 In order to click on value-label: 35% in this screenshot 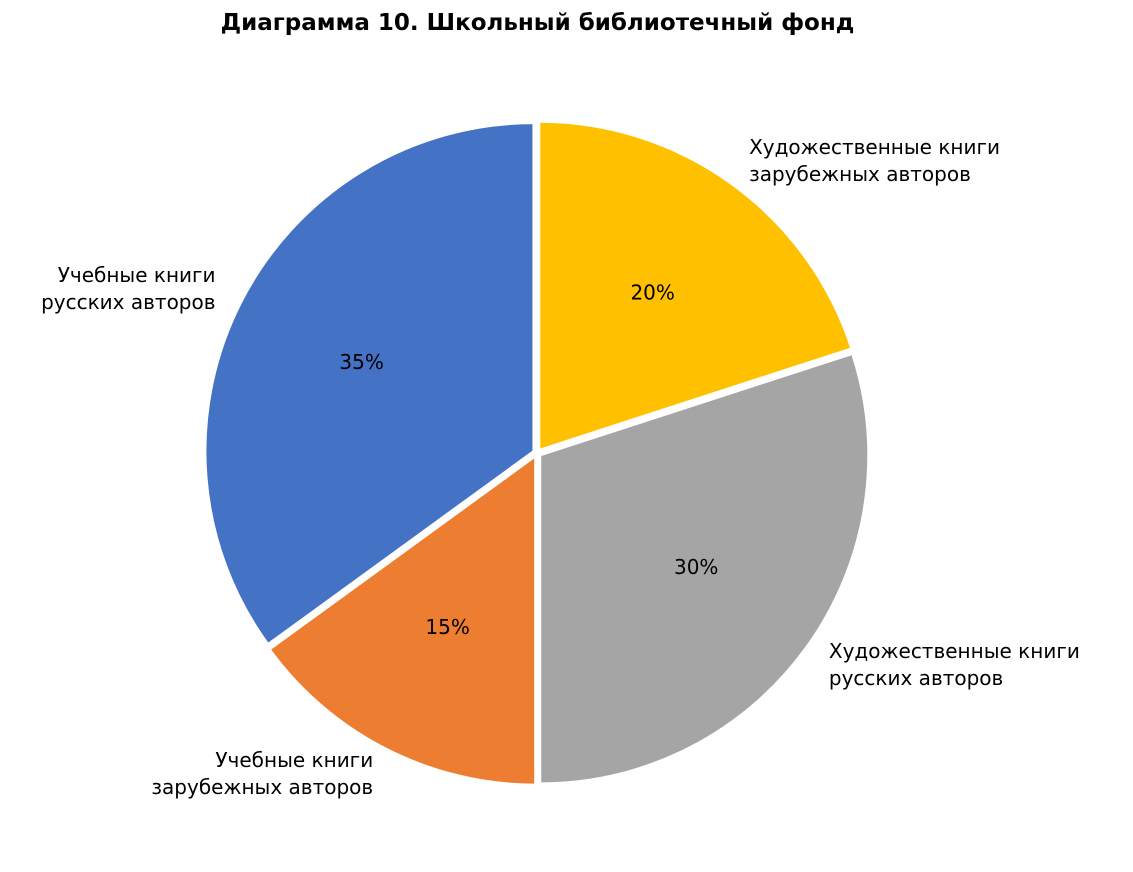, I will do `click(361, 362)`.